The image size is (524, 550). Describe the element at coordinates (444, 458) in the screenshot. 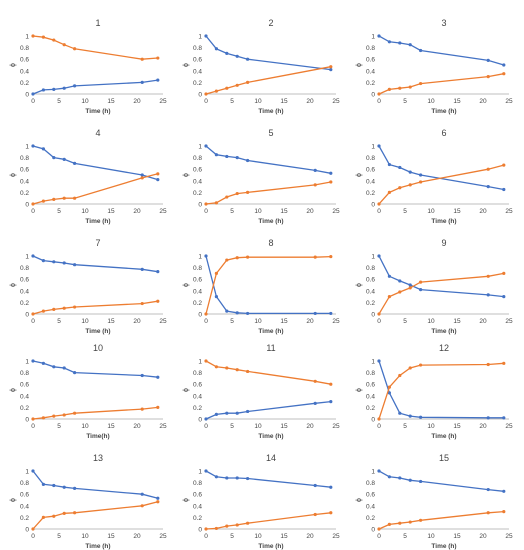

I see `chart-title: 15` at that location.